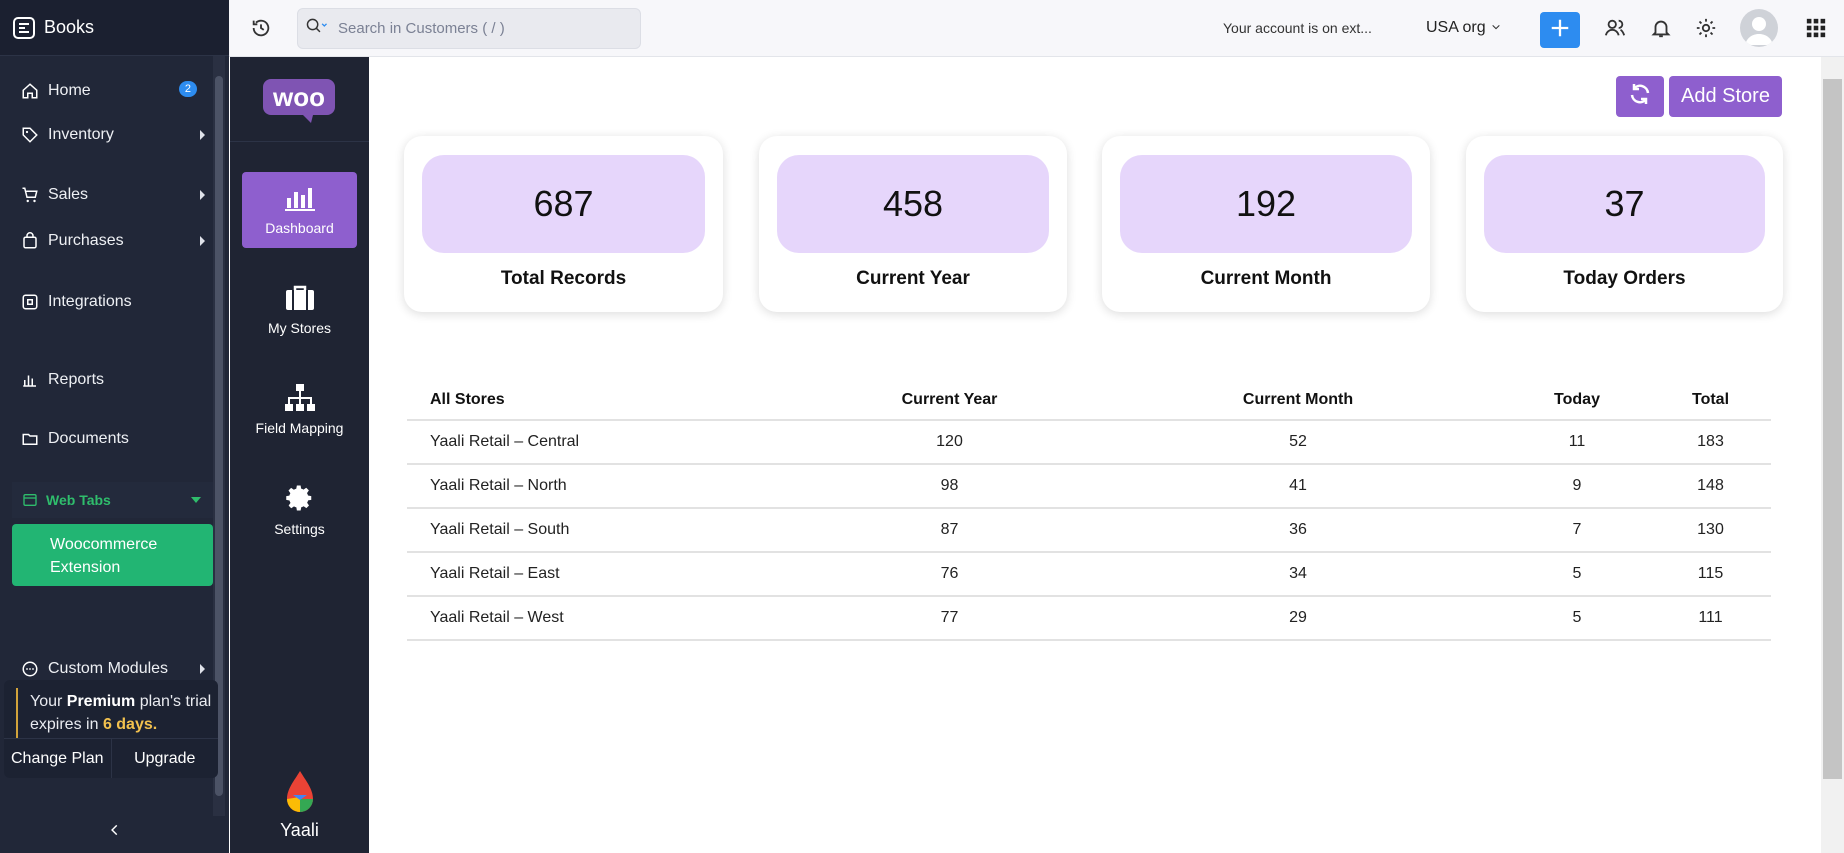 This screenshot has width=1844, height=853. I want to click on integrations-icon, so click(30, 302).